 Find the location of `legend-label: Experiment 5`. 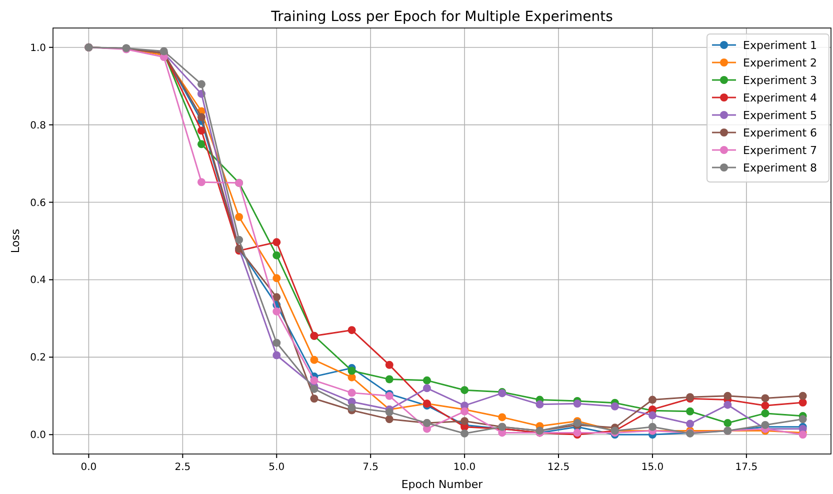

legend-label: Experiment 5 is located at coordinates (780, 115).